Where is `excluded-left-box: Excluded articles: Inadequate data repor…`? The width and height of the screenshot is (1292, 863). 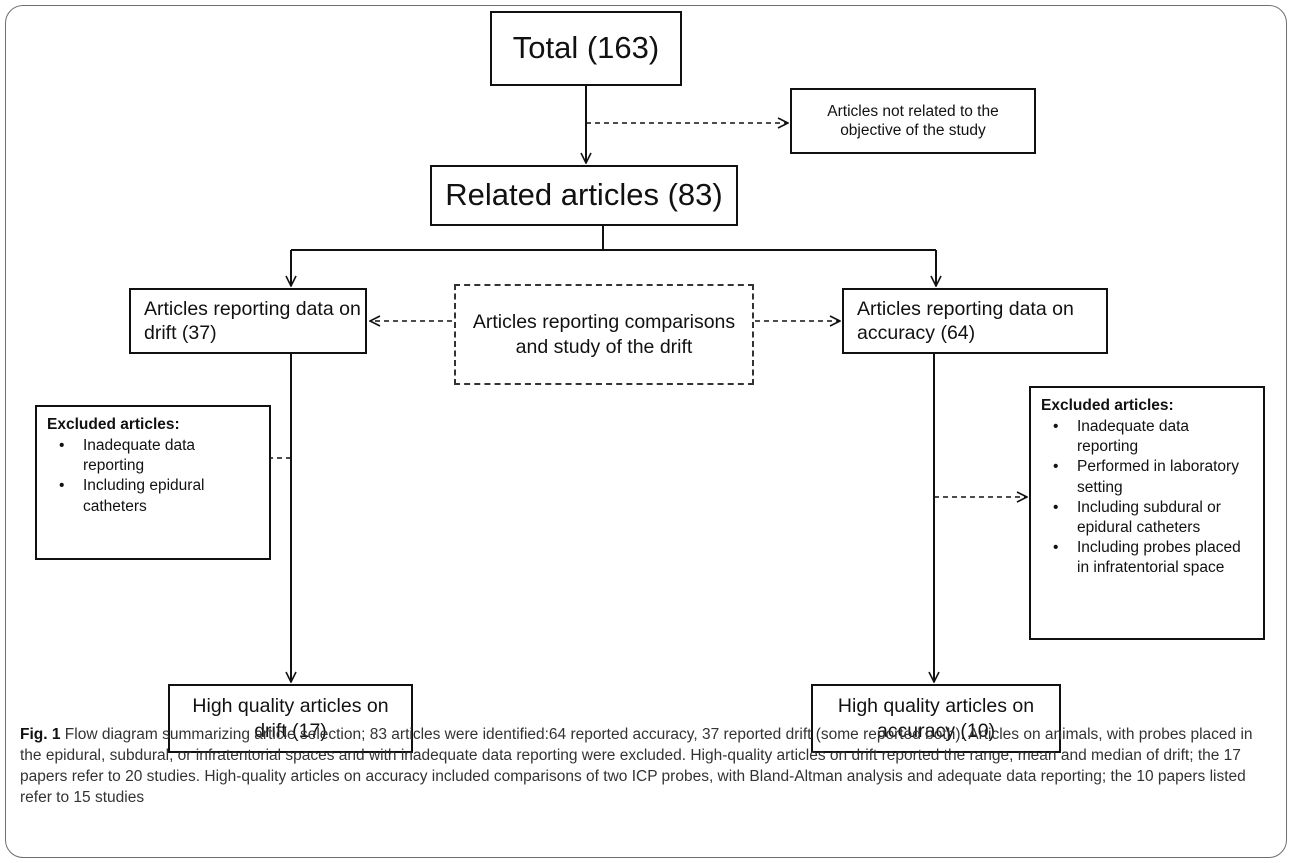 excluded-left-box: Excluded articles: Inadequate data repor… is located at coordinates (153, 482).